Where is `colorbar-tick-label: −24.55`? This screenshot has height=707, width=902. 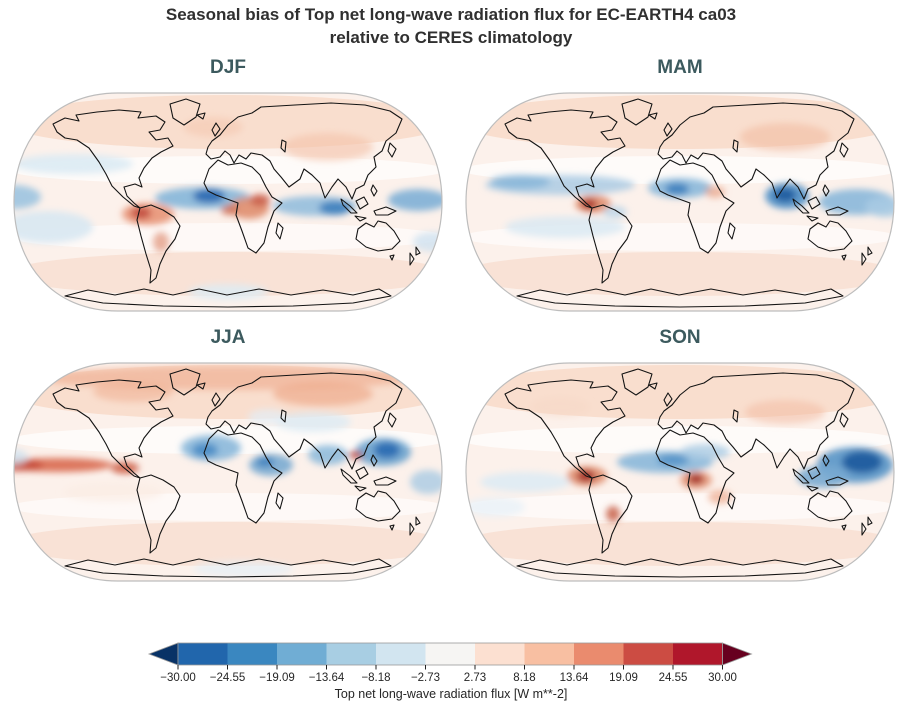
colorbar-tick-label: −24.55 is located at coordinates (227, 678).